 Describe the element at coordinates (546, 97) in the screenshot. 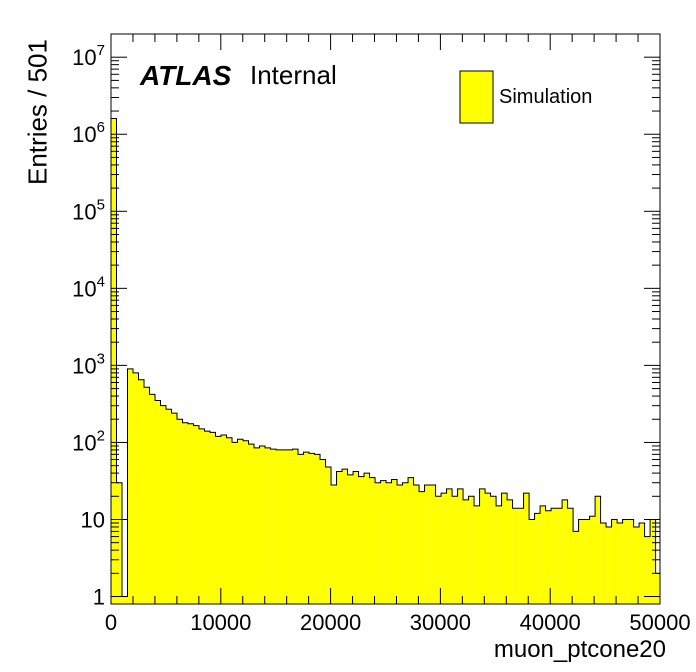

I see `legend-entry-label: Simulation` at that location.